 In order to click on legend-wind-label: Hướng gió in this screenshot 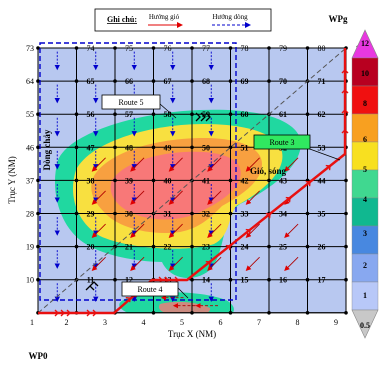, I will do `click(164, 17)`.